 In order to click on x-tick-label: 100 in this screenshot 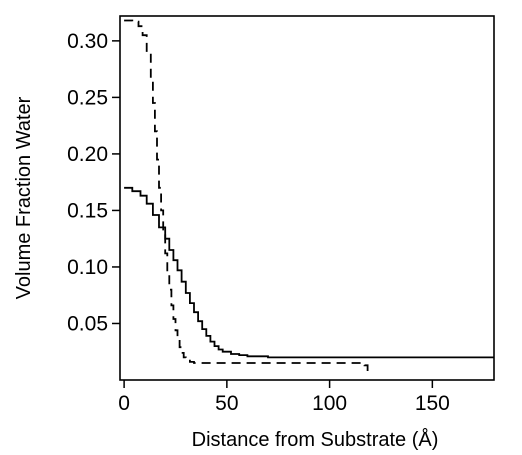, I will do `click(329, 403)`.